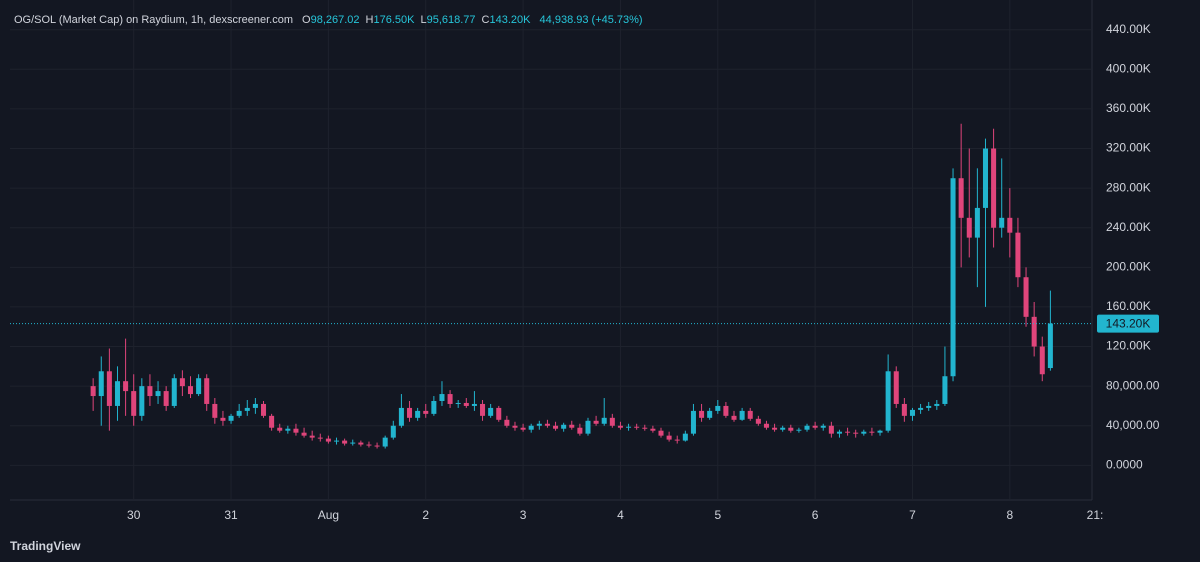 The height and width of the screenshot is (562, 1200). Describe the element at coordinates (306, 20) in the screenshot. I see `ohlc-key: O` at that location.